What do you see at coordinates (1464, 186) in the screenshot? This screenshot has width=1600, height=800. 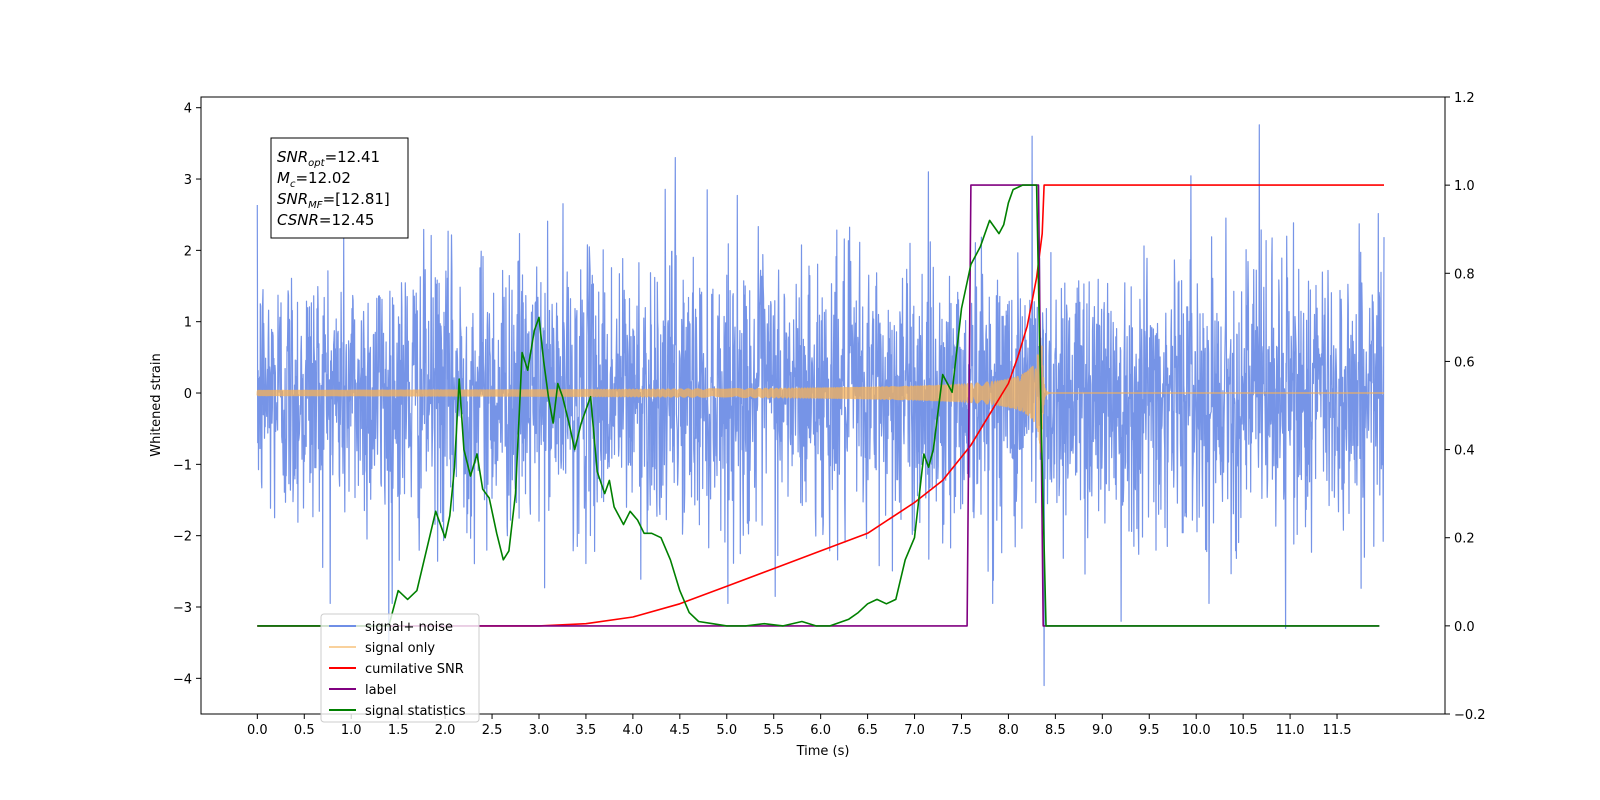 I see `y-right-tick-label: 1.0` at bounding box center [1464, 186].